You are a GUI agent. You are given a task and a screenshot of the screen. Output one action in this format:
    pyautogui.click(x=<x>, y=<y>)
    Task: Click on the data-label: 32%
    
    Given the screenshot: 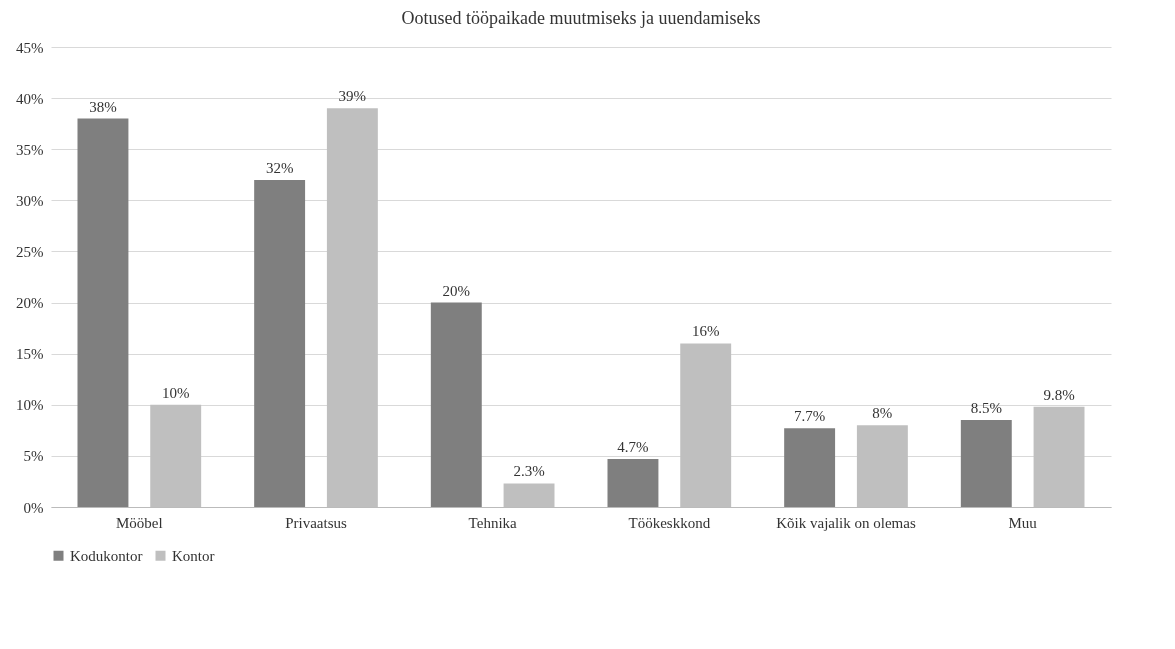 What is the action you would take?
    pyautogui.click(x=279, y=167)
    